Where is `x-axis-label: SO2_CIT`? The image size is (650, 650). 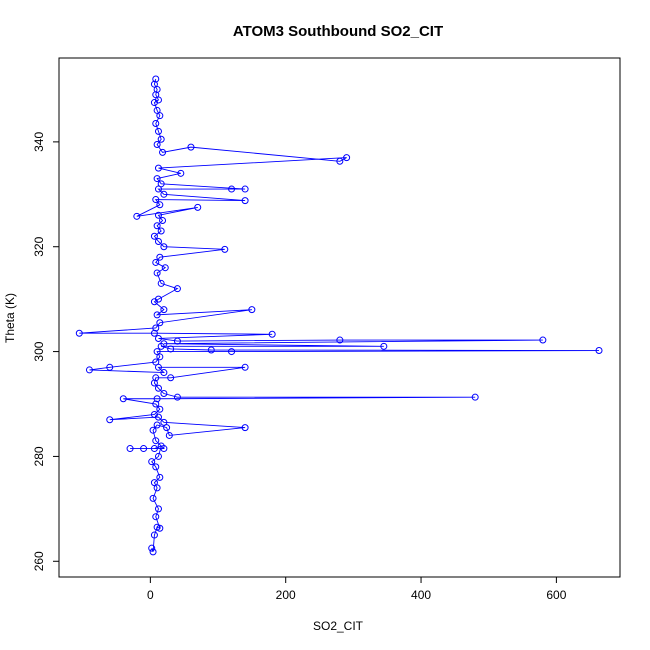
x-axis-label: SO2_CIT is located at coordinates (338, 626).